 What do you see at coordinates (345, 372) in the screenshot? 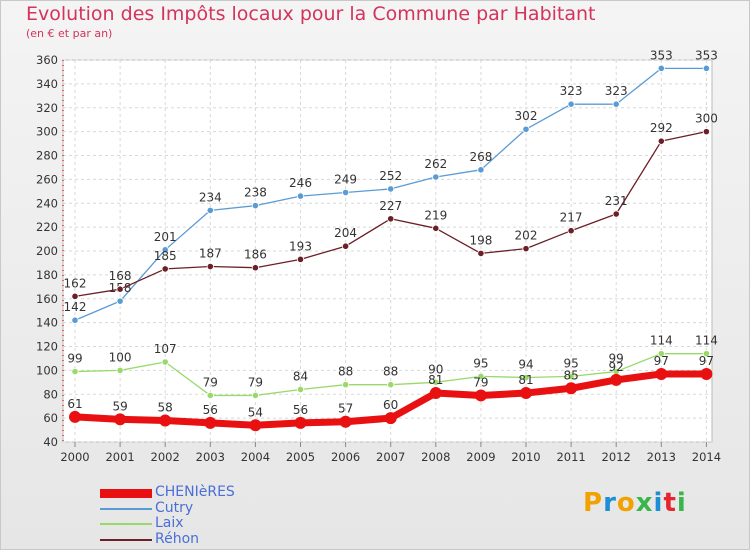
I see `data-label: 88` at bounding box center [345, 372].